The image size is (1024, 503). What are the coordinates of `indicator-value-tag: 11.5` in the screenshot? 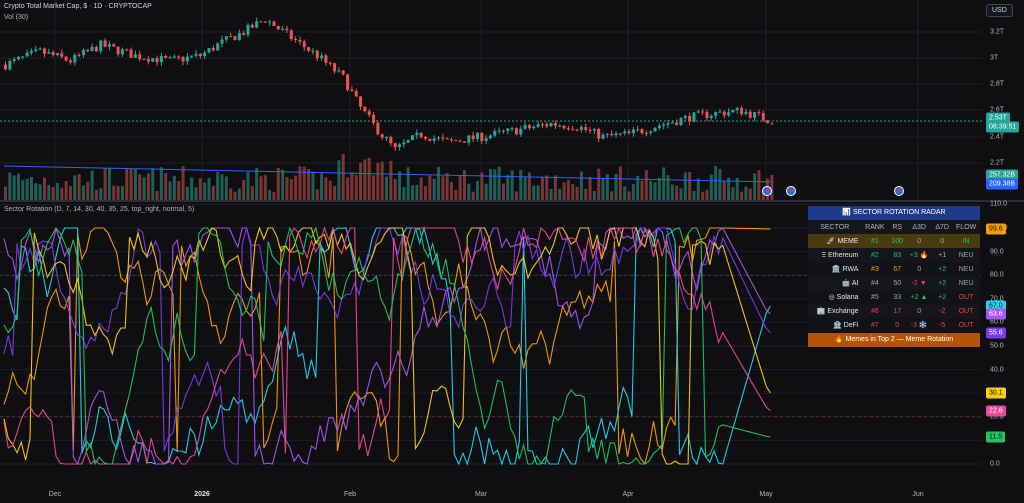 It's located at (996, 437).